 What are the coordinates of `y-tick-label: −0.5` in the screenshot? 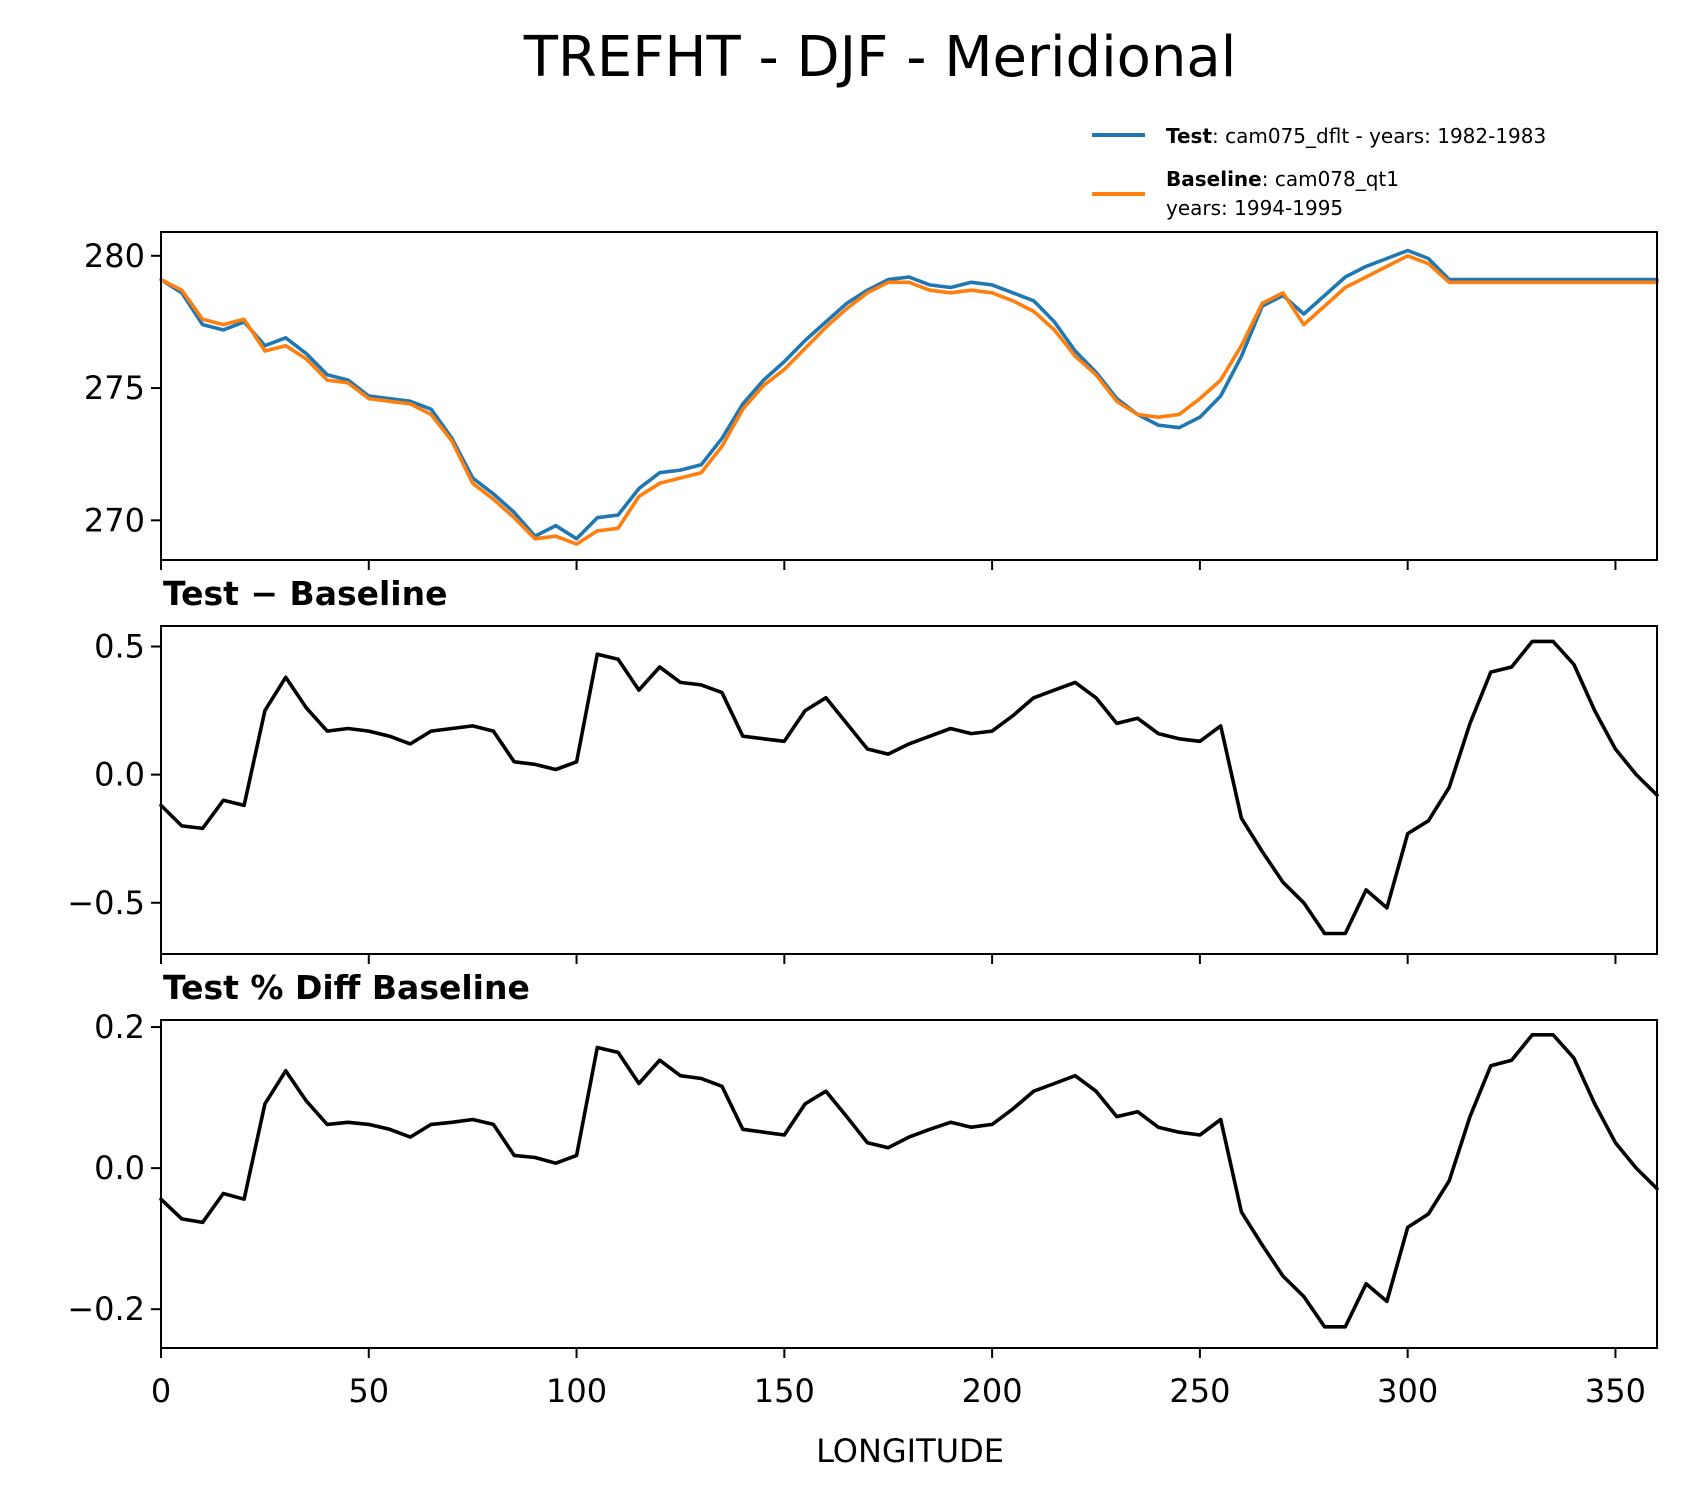 It's located at (106, 903).